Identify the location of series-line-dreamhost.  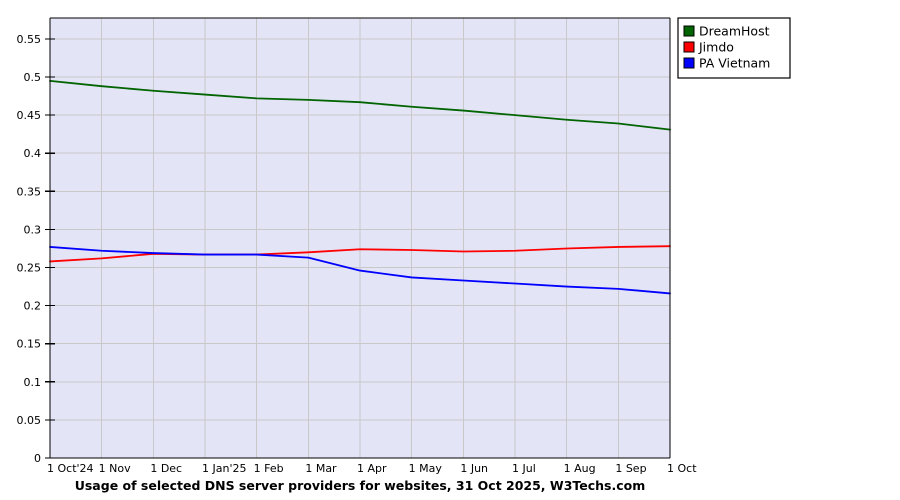
(360, 105).